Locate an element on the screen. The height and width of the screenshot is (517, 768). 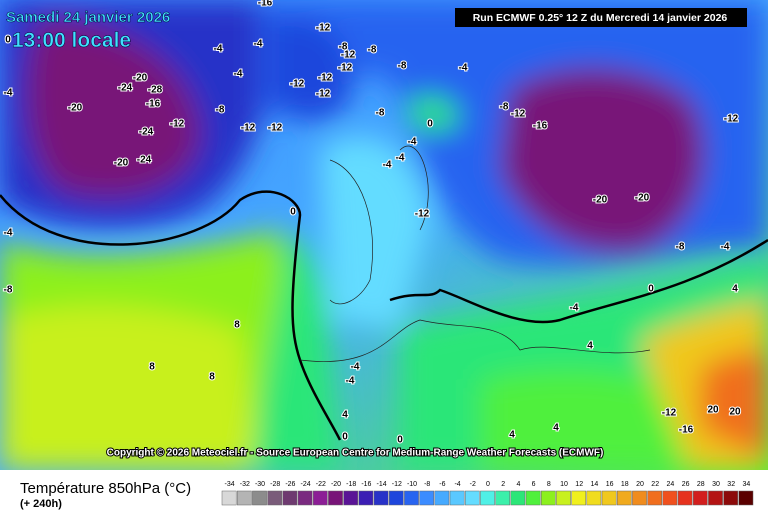
legend-label: 0 is located at coordinates (488, 484).